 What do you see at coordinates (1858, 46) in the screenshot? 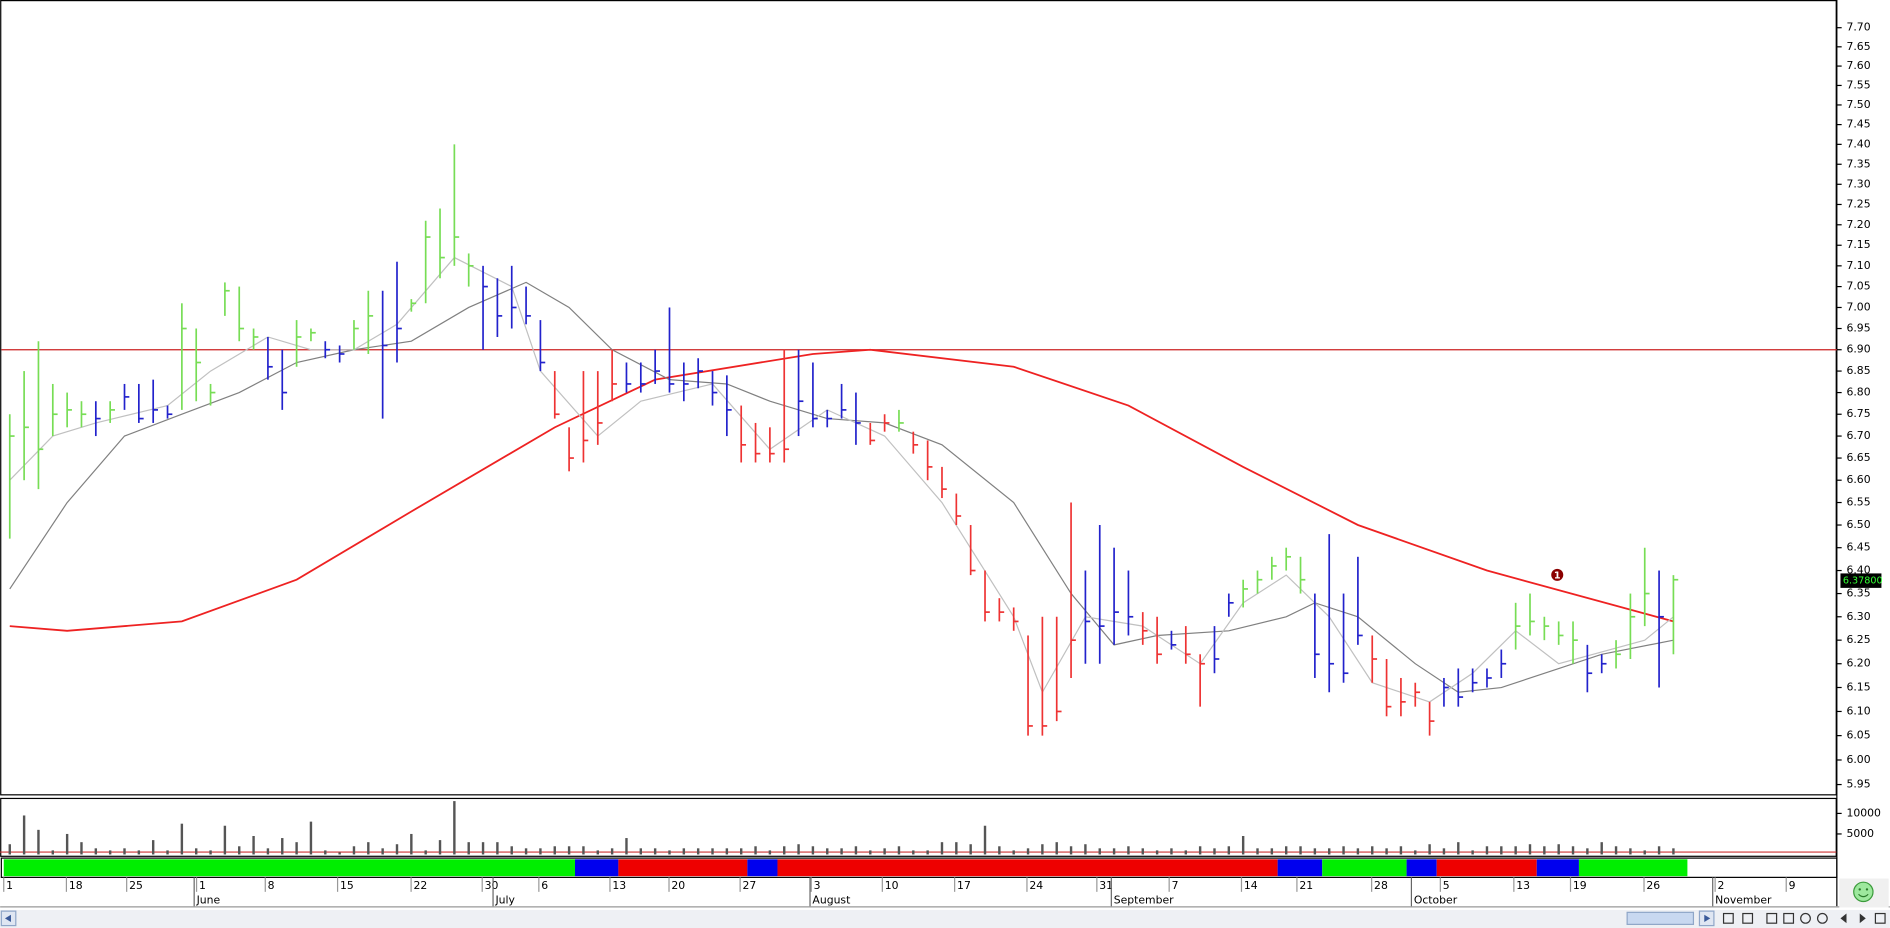
I see `y-tick-label: 7.65` at bounding box center [1858, 46].